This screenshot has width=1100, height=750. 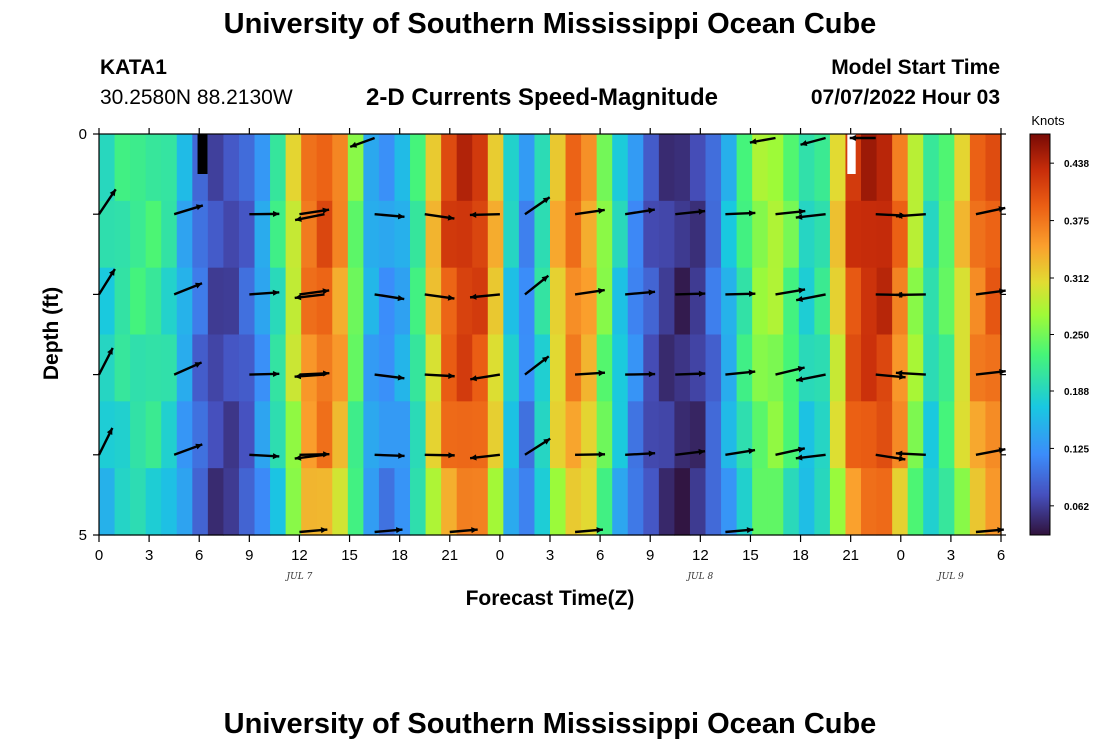 I want to click on date-label: JUL 8, so click(x=699, y=577).